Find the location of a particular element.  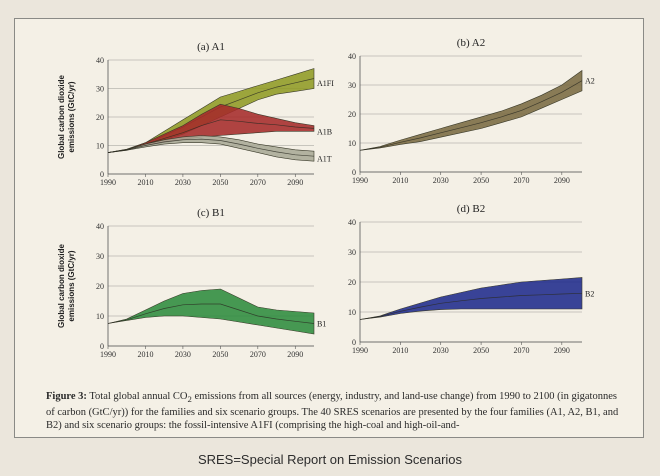

median-line-b2 is located at coordinates (471, 306).